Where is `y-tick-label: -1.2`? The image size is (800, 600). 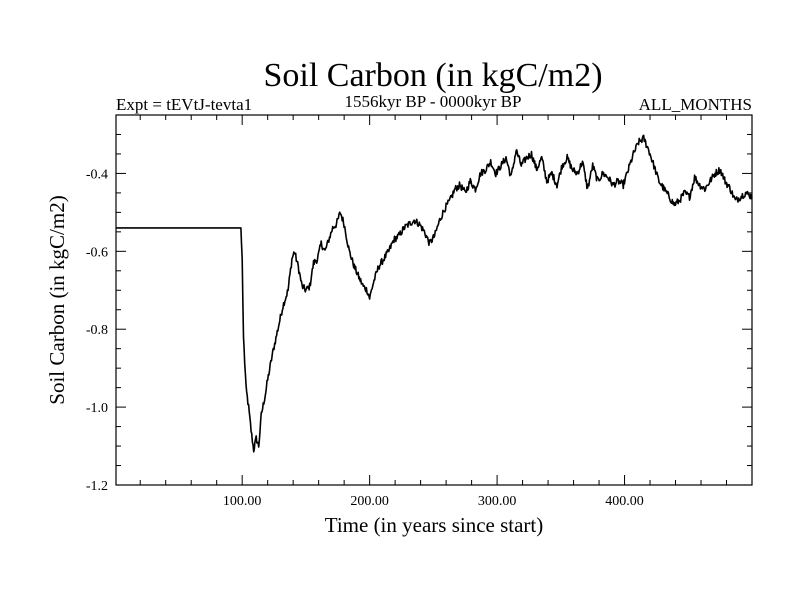
y-tick-label: -1.2 is located at coordinates (97, 486).